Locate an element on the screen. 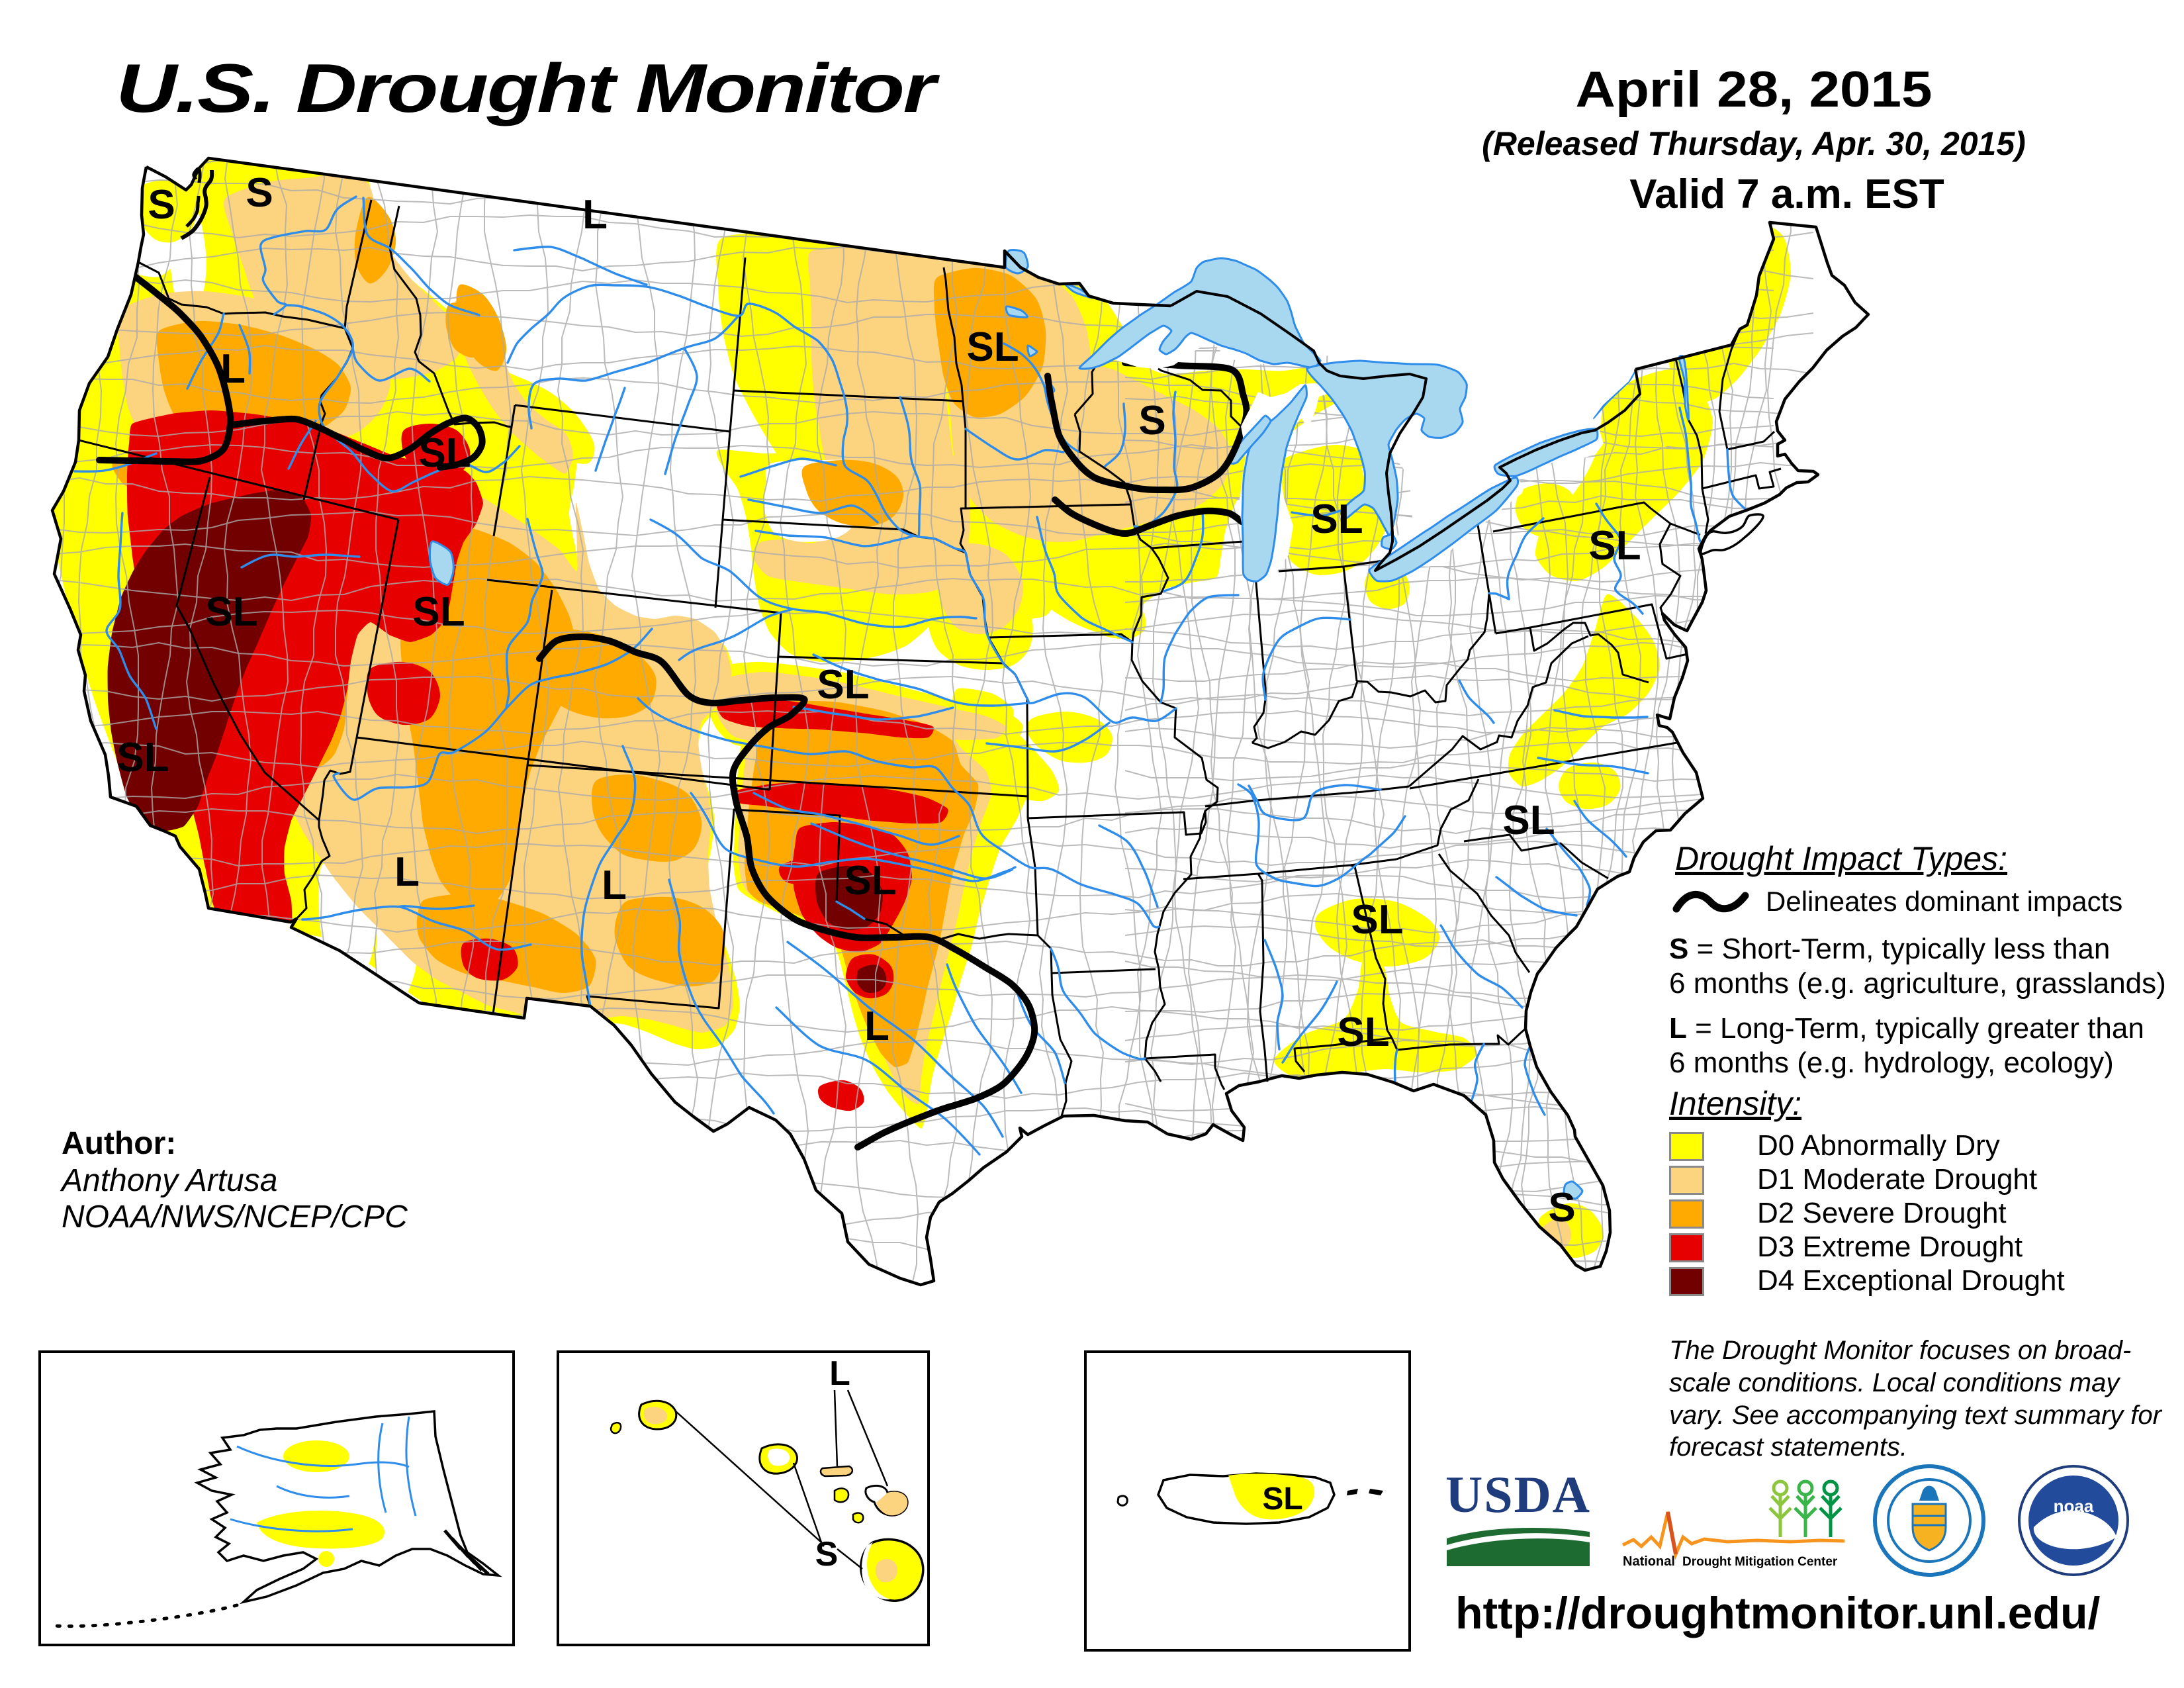 The width and height of the screenshot is (2184, 1688). svg-text: National is located at coordinates (1649, 1561).